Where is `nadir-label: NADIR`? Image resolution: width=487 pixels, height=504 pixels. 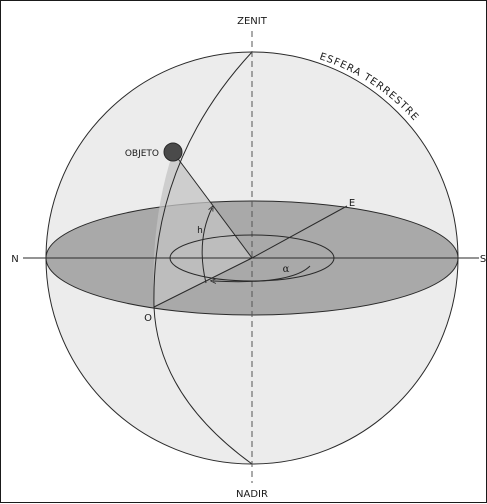 nadir-label: NADIR is located at coordinates (252, 494).